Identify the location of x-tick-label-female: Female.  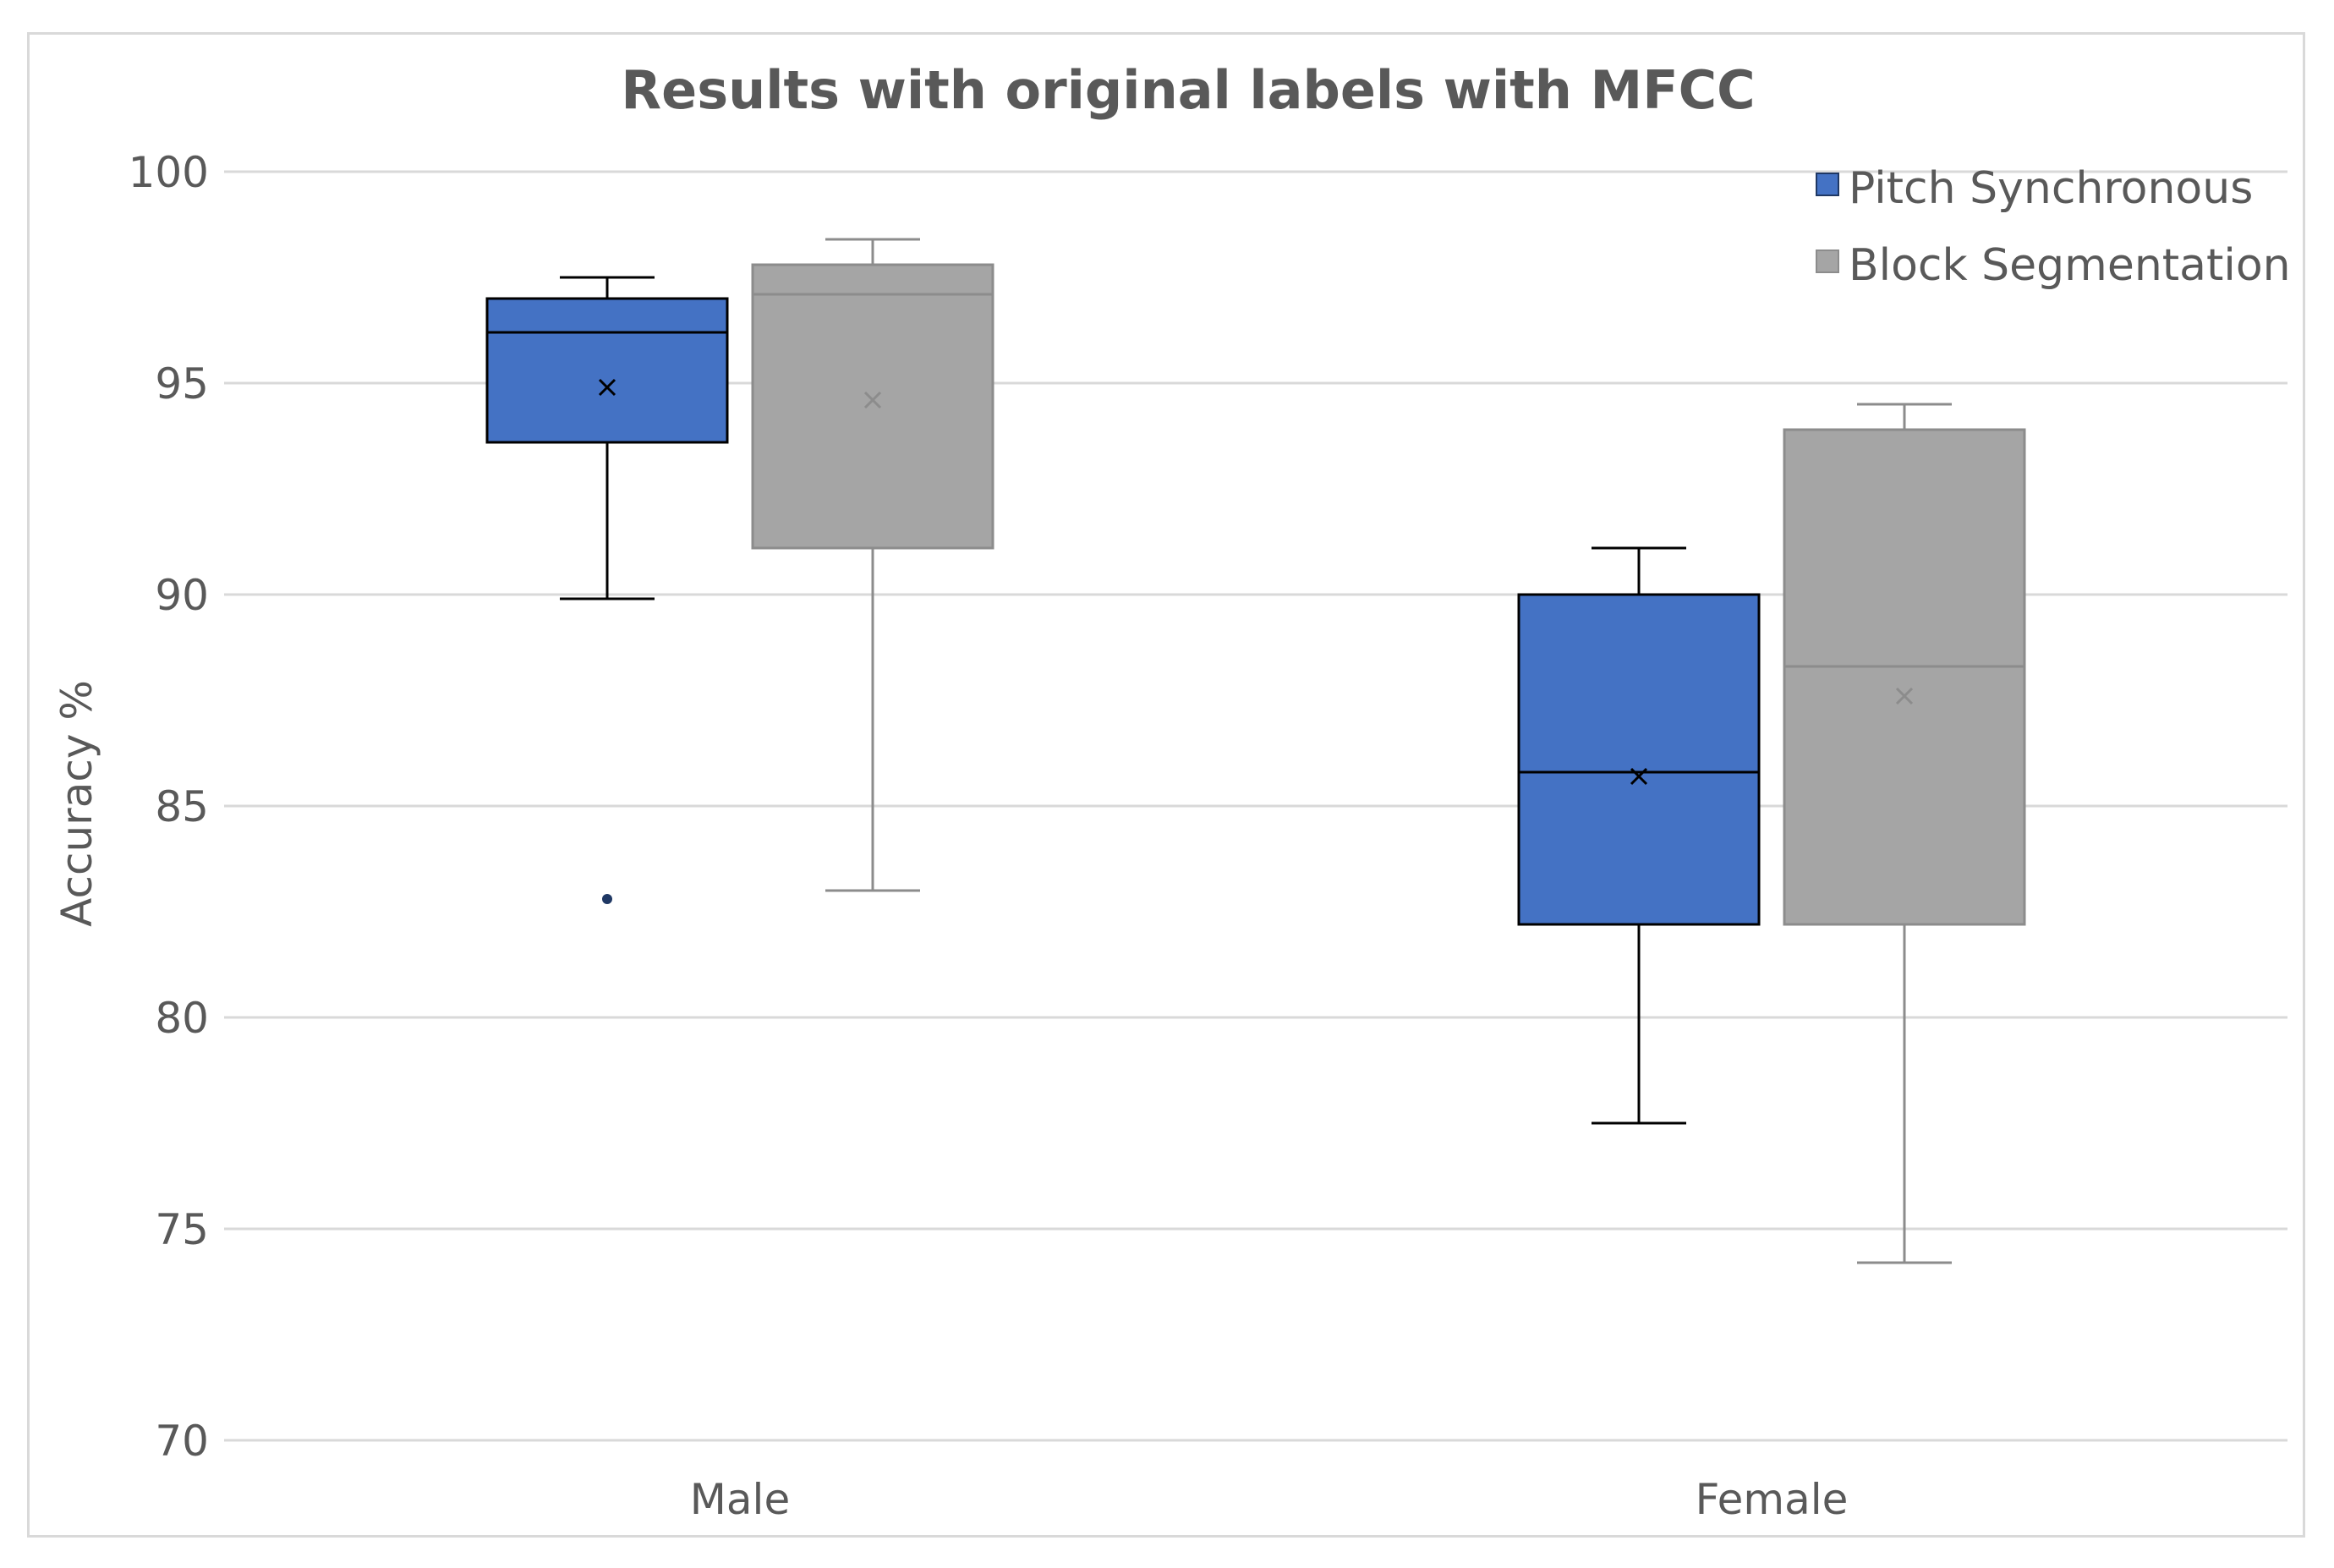
(1772, 1500).